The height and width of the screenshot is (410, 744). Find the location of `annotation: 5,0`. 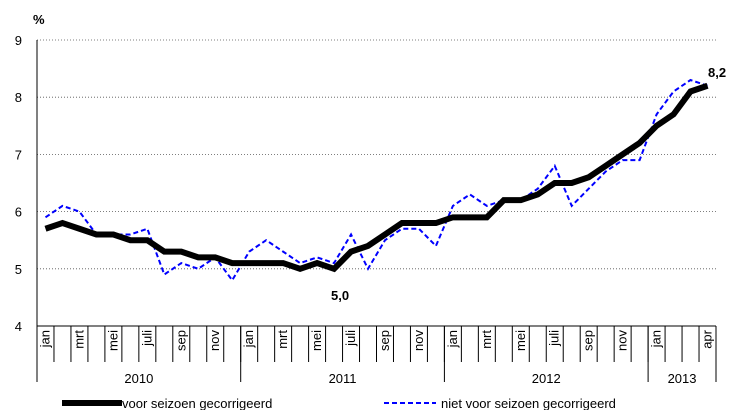

annotation: 5,0 is located at coordinates (340, 295).